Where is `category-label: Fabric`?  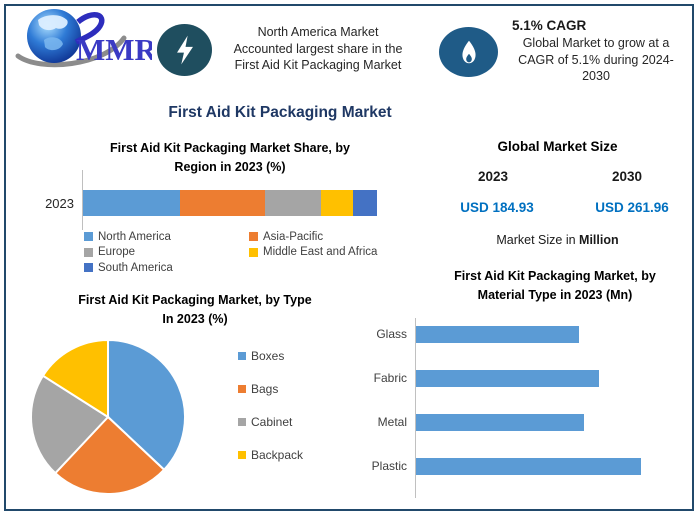 category-label: Fabric is located at coordinates (390, 378).